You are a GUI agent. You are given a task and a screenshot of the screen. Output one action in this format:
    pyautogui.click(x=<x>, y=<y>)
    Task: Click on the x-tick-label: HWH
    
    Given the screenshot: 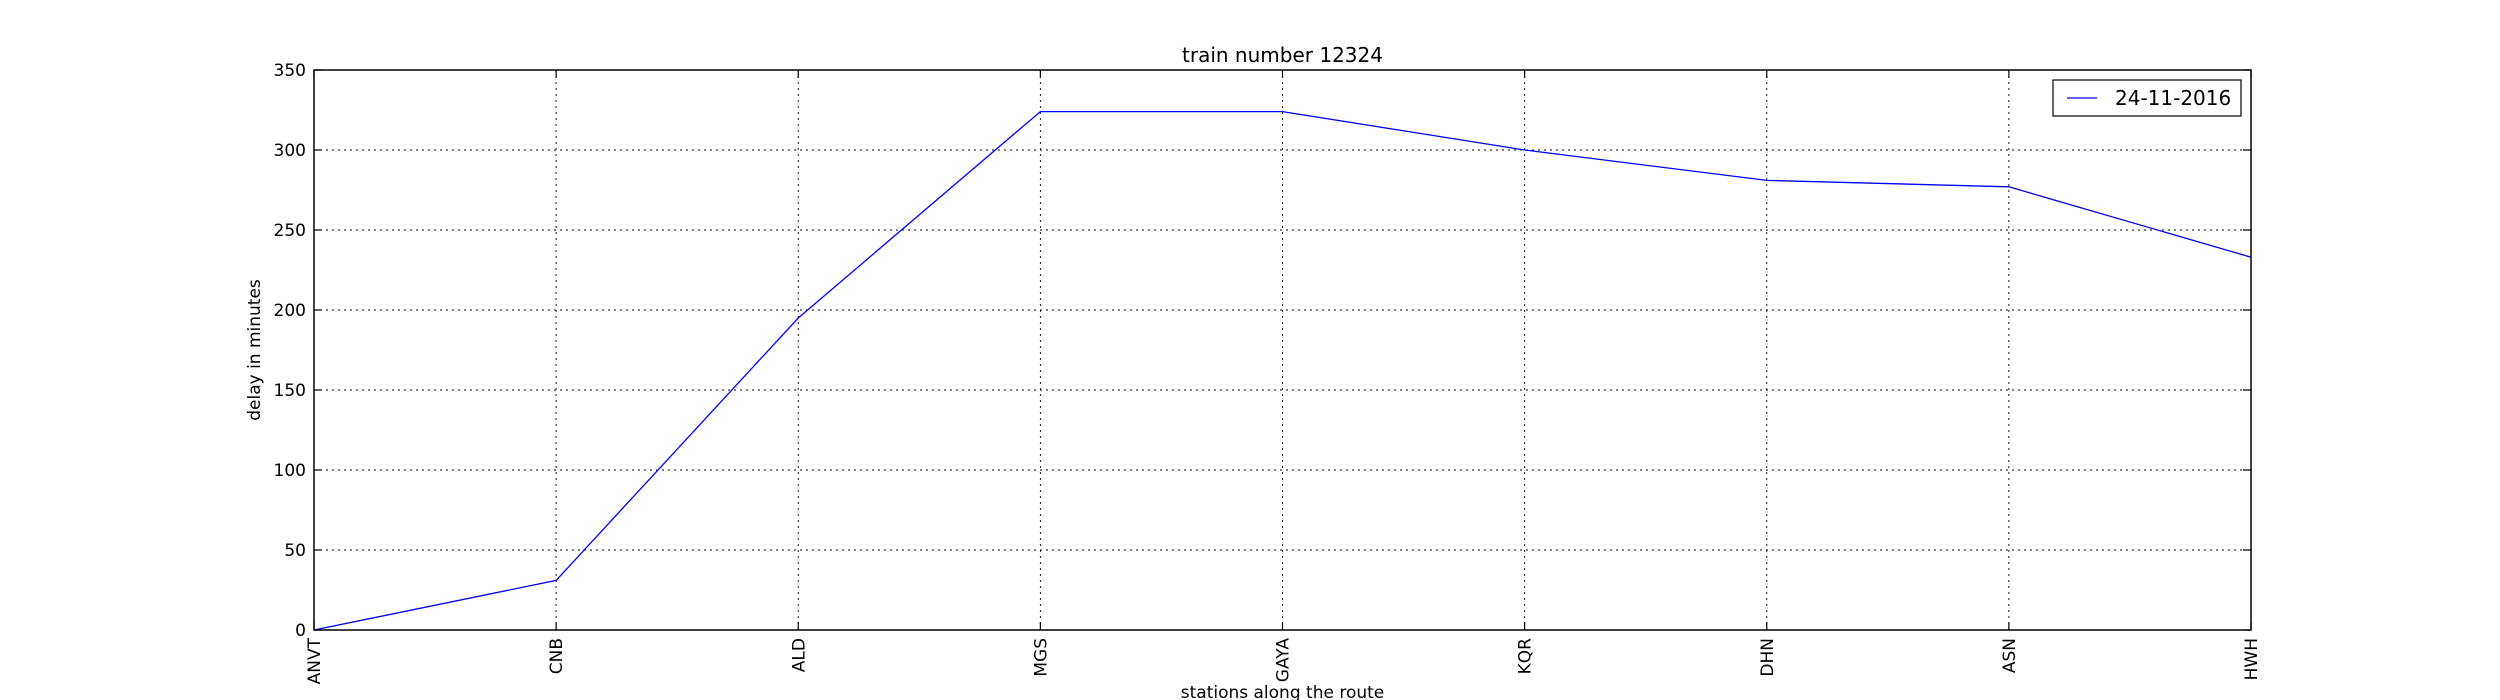 What is the action you would take?
    pyautogui.click(x=2252, y=659)
    